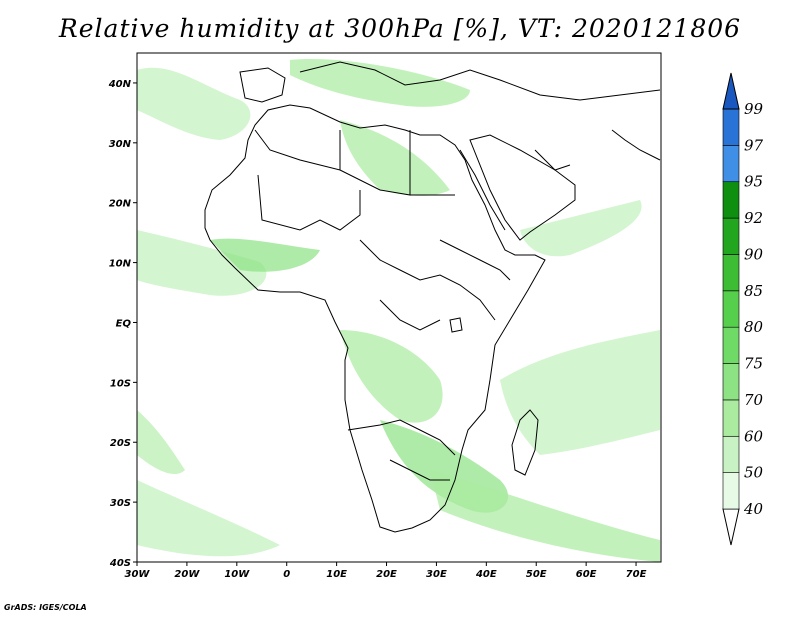 The height and width of the screenshot is (618, 800). I want to click on red-sea-coast, so click(482, 190).